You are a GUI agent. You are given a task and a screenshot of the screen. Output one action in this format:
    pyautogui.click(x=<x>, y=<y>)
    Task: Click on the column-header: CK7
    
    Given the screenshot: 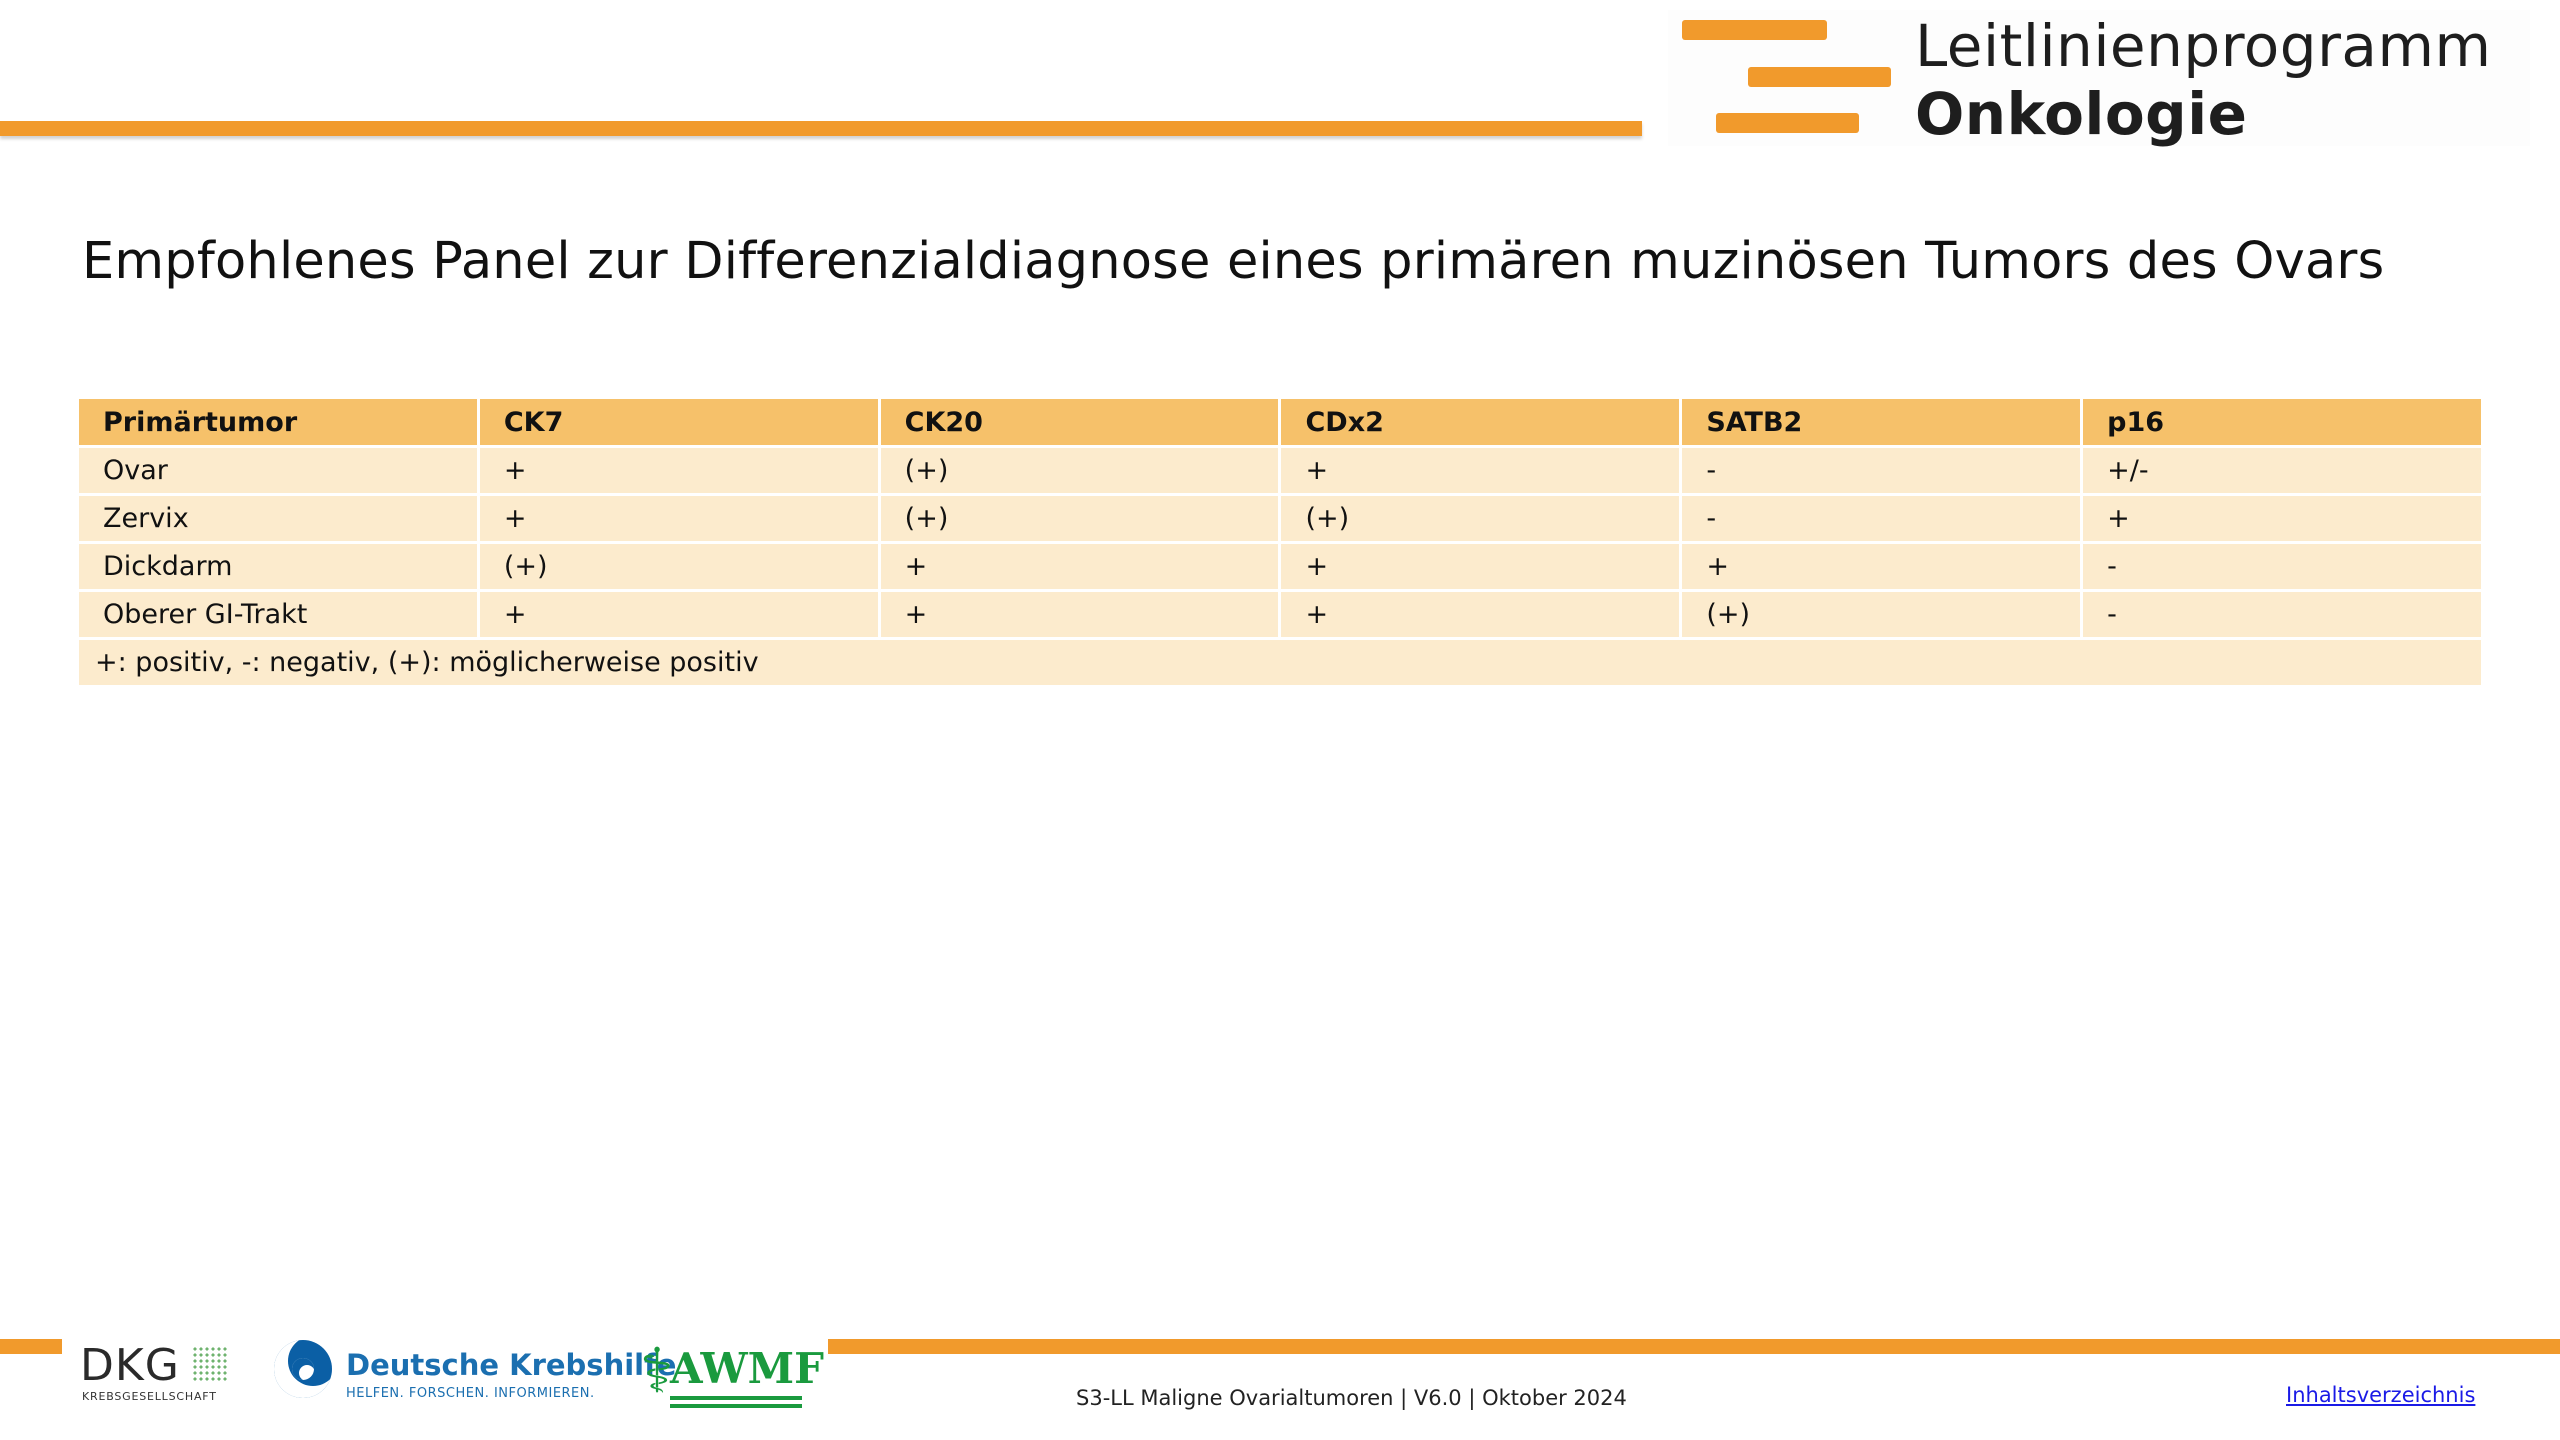 What is the action you would take?
    pyautogui.click(x=678, y=422)
    